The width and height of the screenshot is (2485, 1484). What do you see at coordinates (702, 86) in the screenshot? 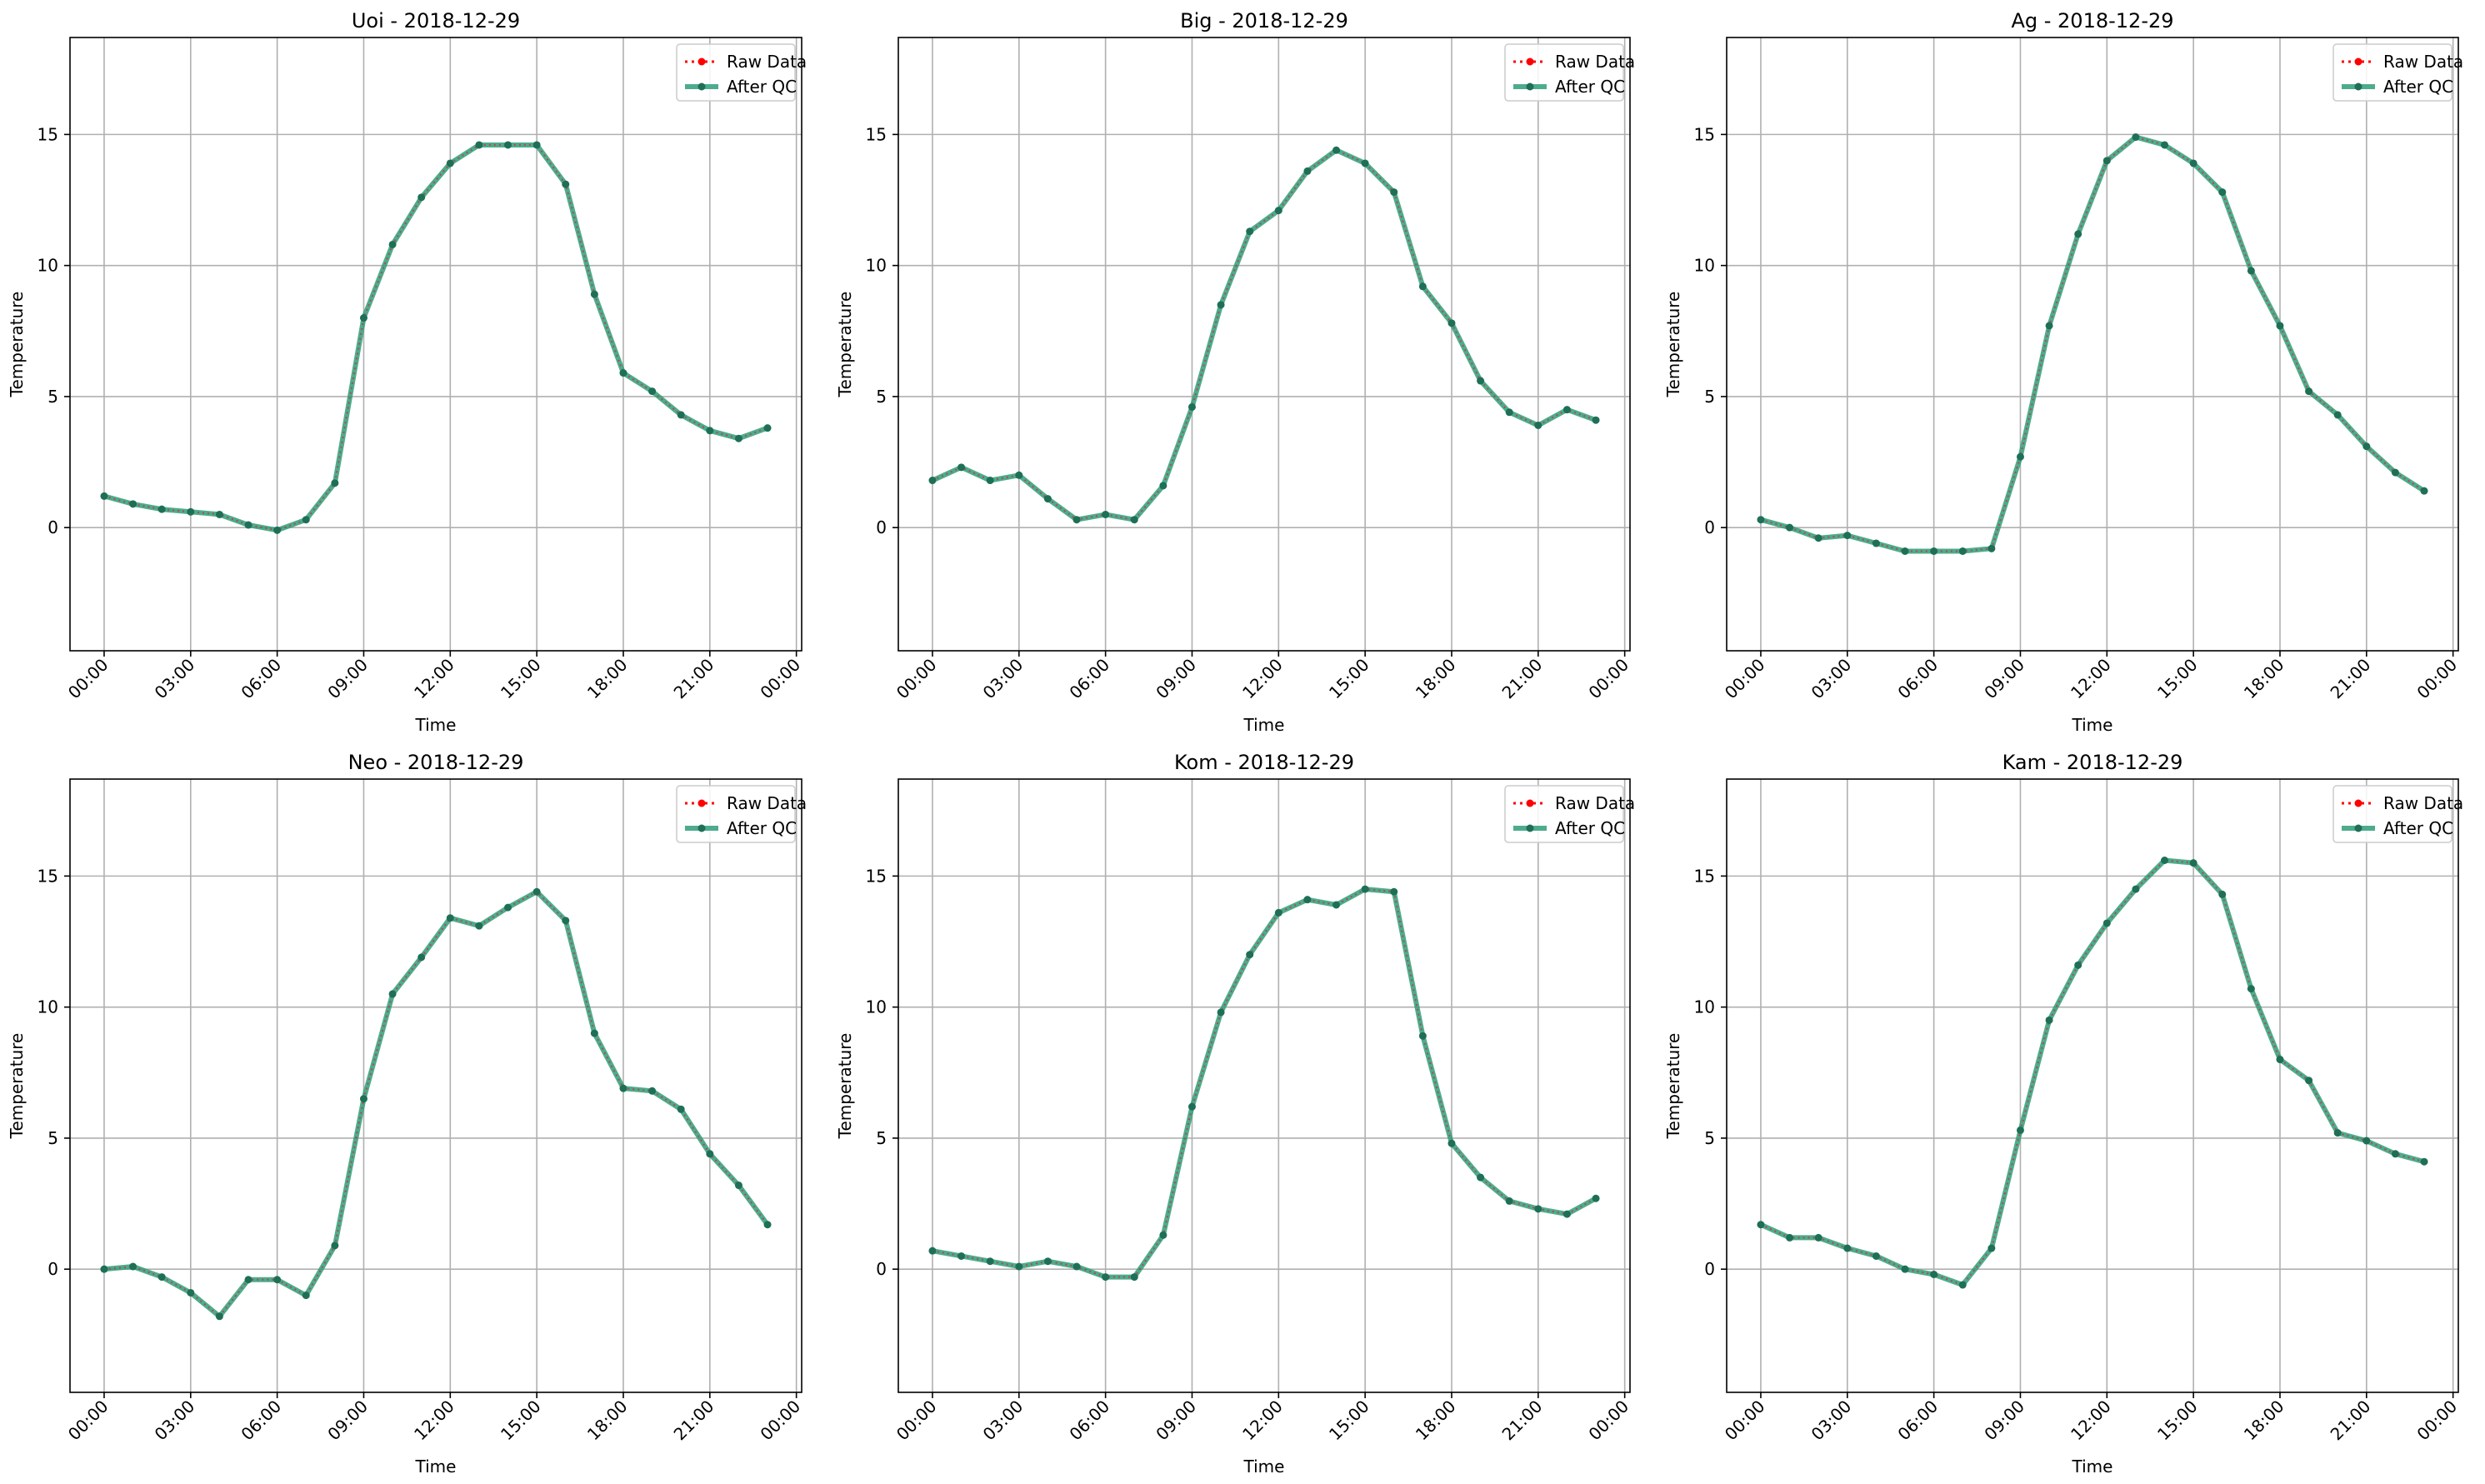
I see `legend-qc-marker` at bounding box center [702, 86].